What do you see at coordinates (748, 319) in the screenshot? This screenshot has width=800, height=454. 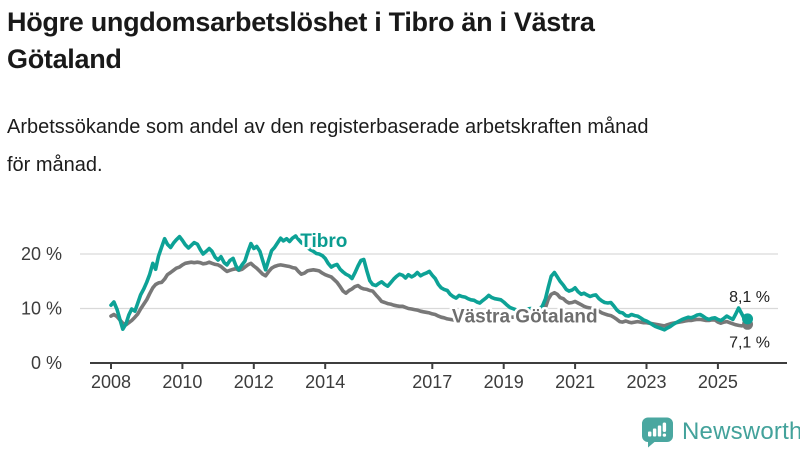 I see `series-end-dot-tibro` at bounding box center [748, 319].